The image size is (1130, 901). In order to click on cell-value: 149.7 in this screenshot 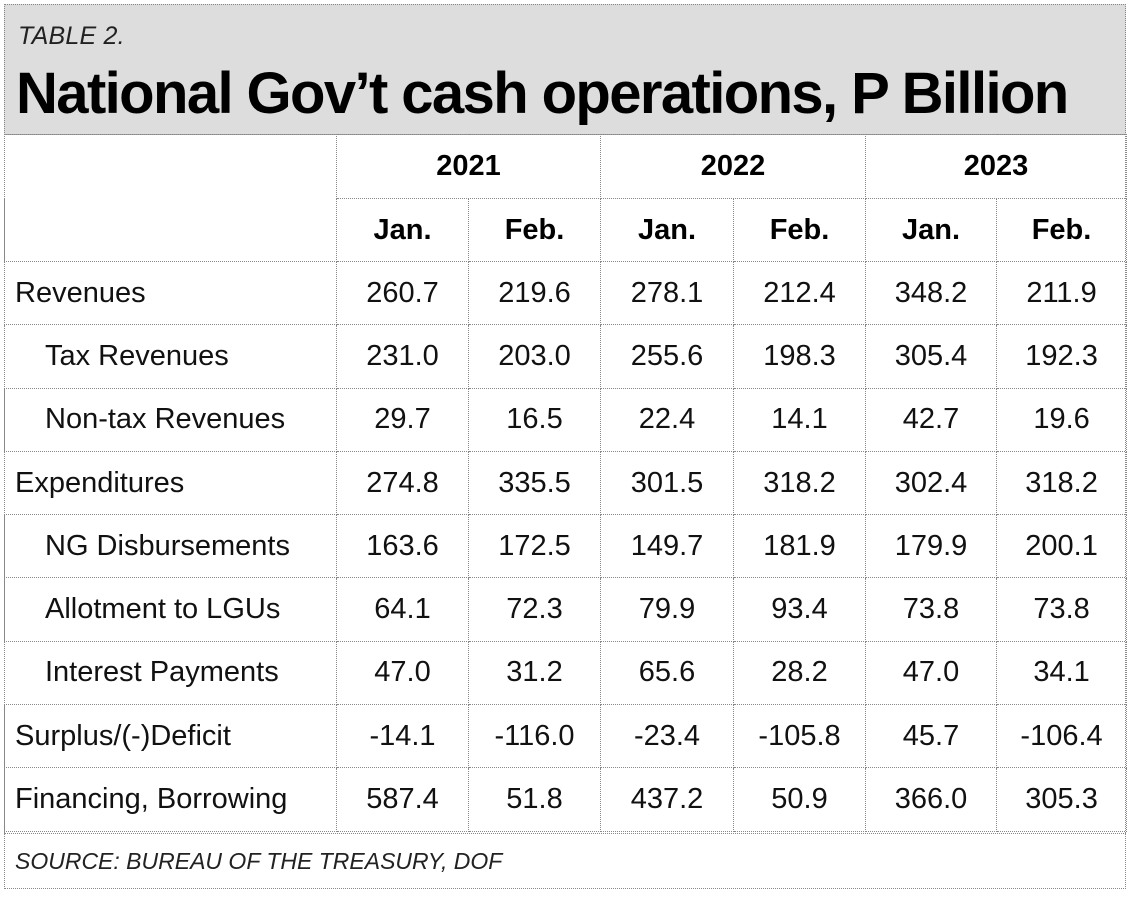, I will do `click(667, 546)`.